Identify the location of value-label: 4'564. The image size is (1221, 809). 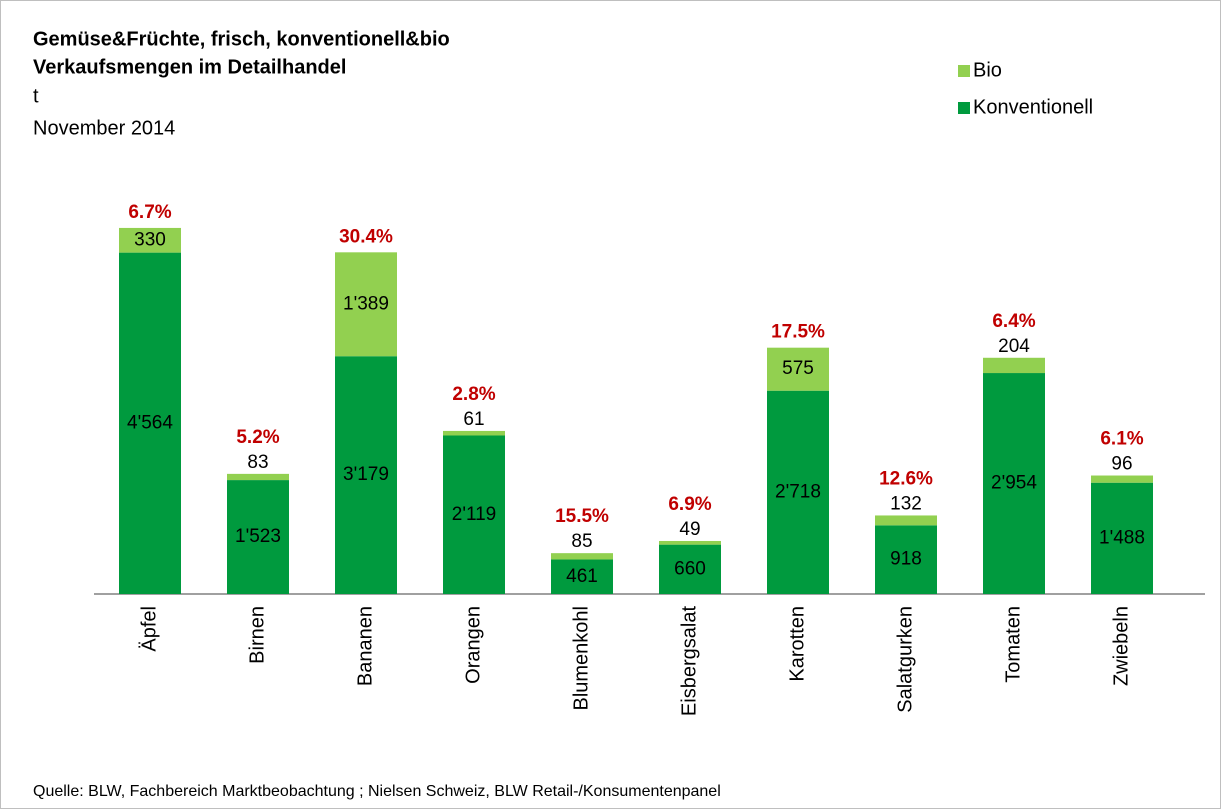
(150, 422).